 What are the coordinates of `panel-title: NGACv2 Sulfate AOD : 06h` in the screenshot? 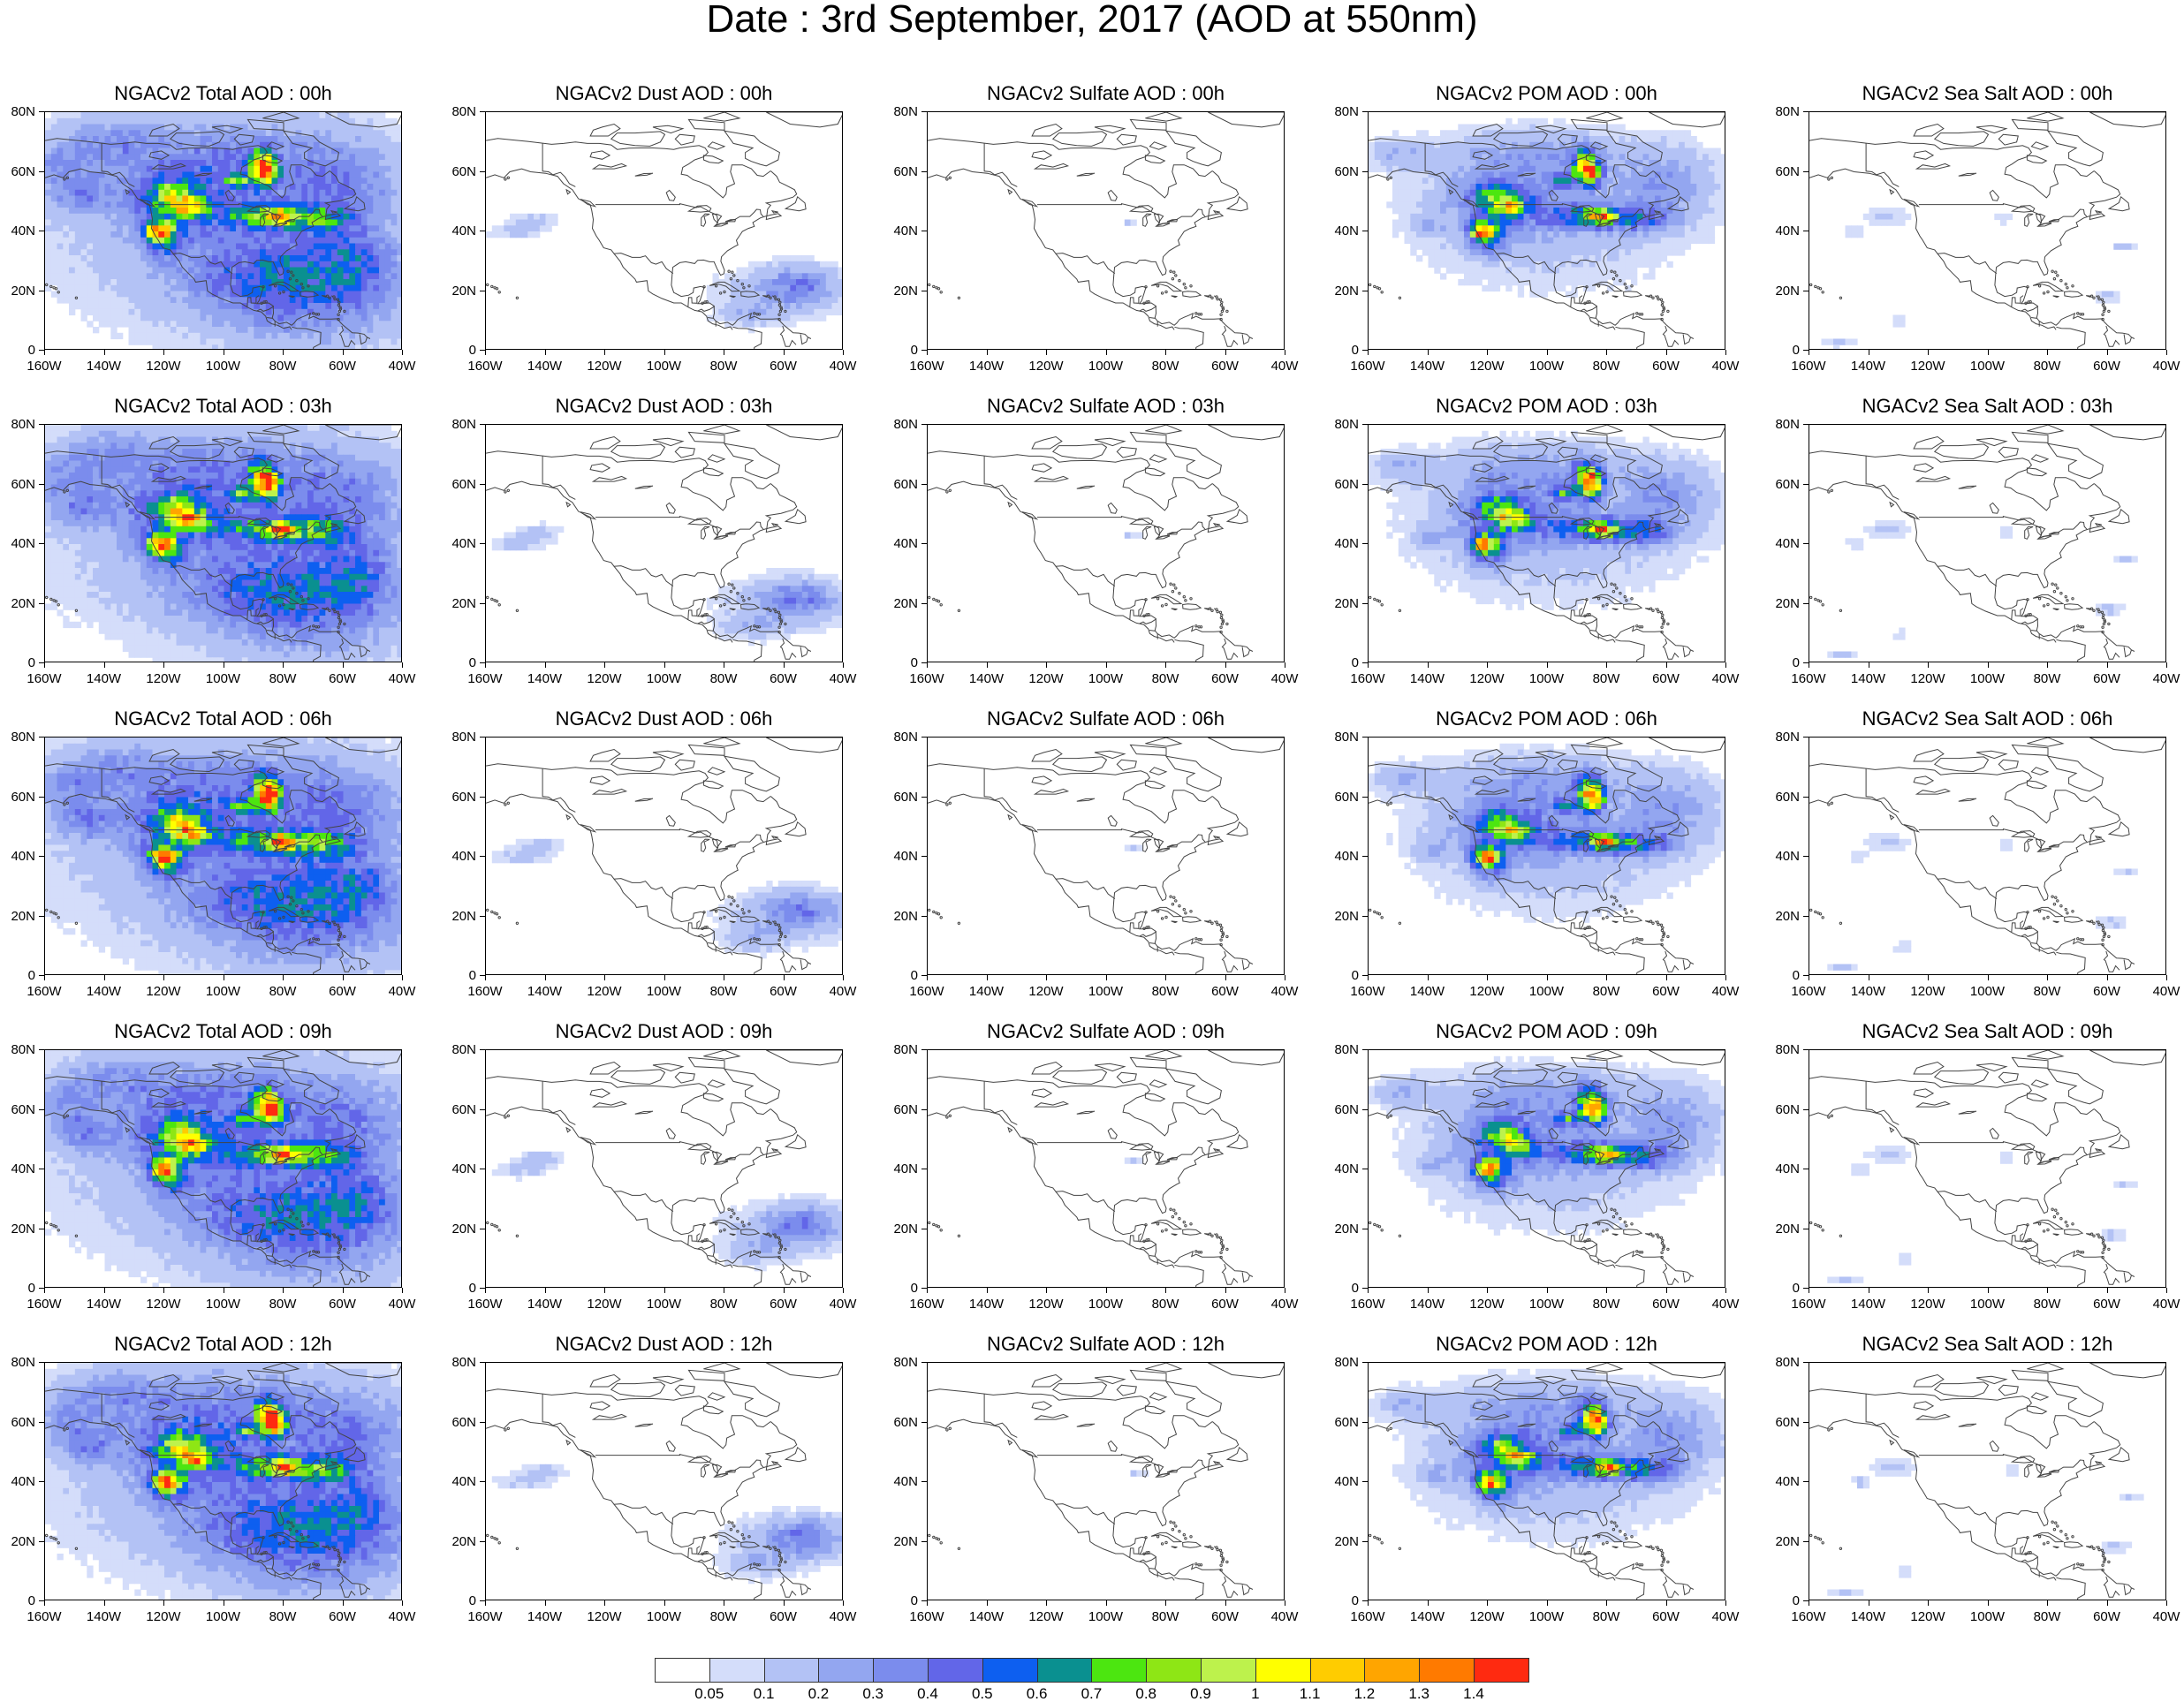 It's located at (1106, 719).